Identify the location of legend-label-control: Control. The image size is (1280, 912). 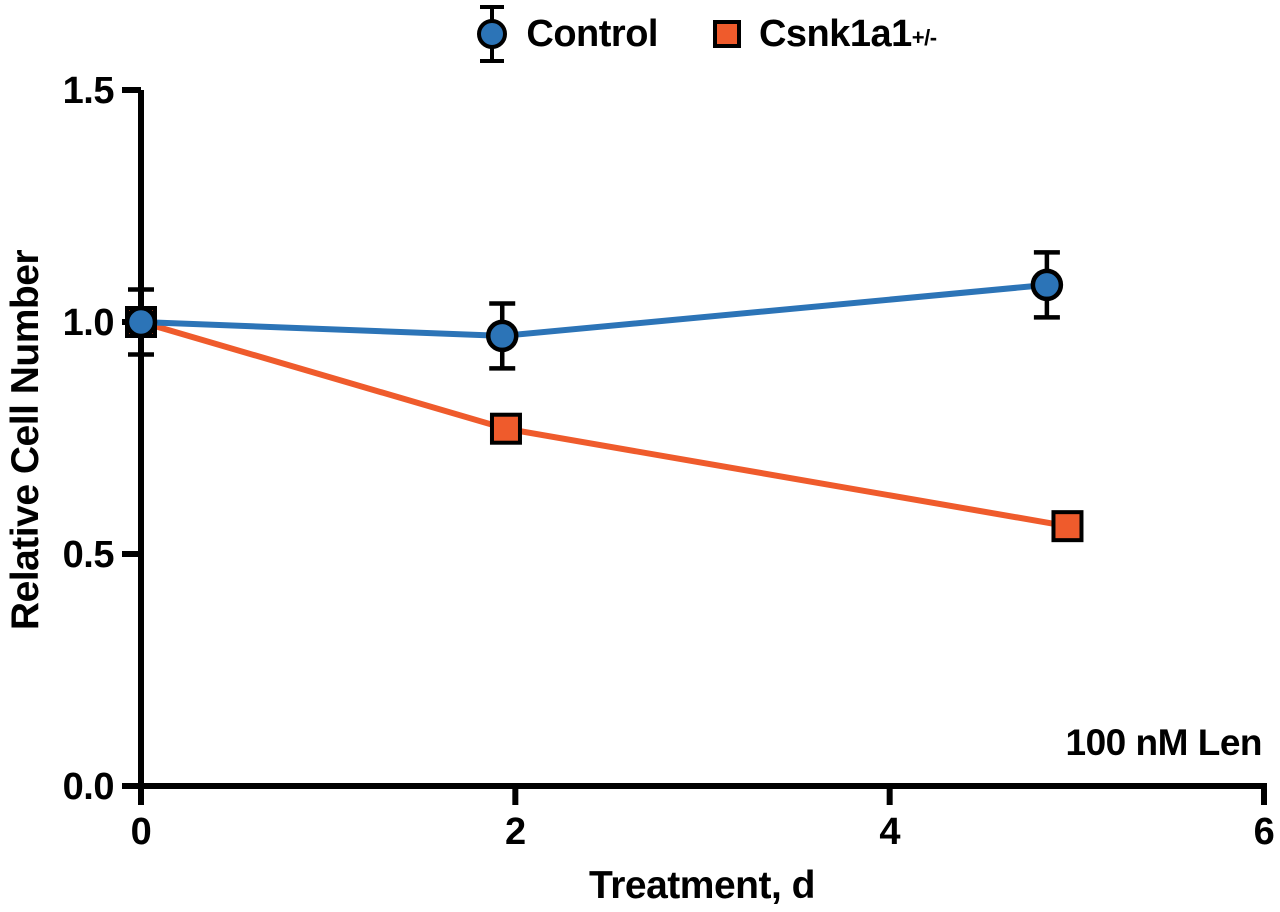
(592, 34).